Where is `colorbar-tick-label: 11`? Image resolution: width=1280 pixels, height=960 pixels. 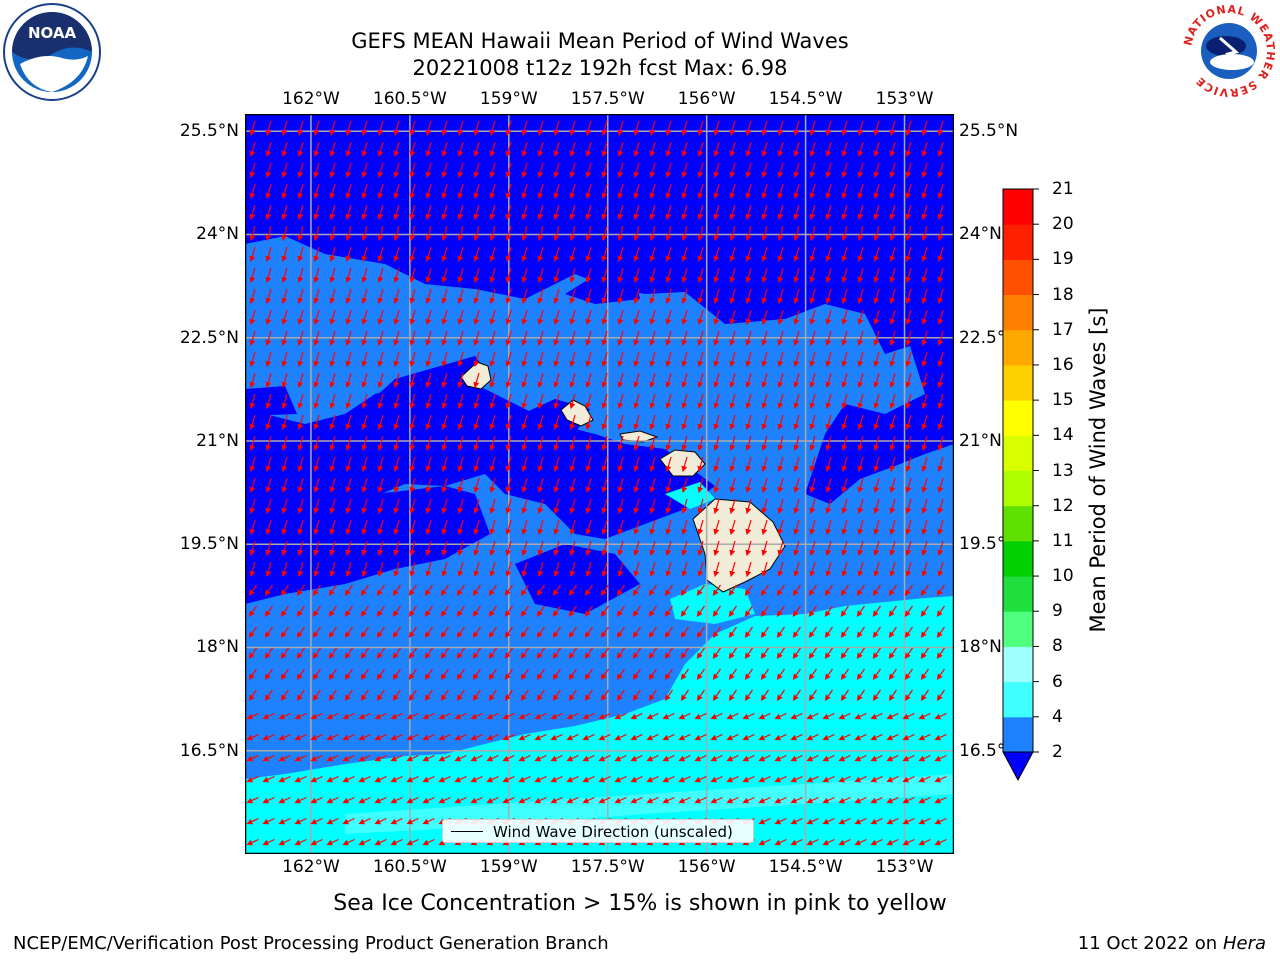 colorbar-tick-label: 11 is located at coordinates (1063, 540).